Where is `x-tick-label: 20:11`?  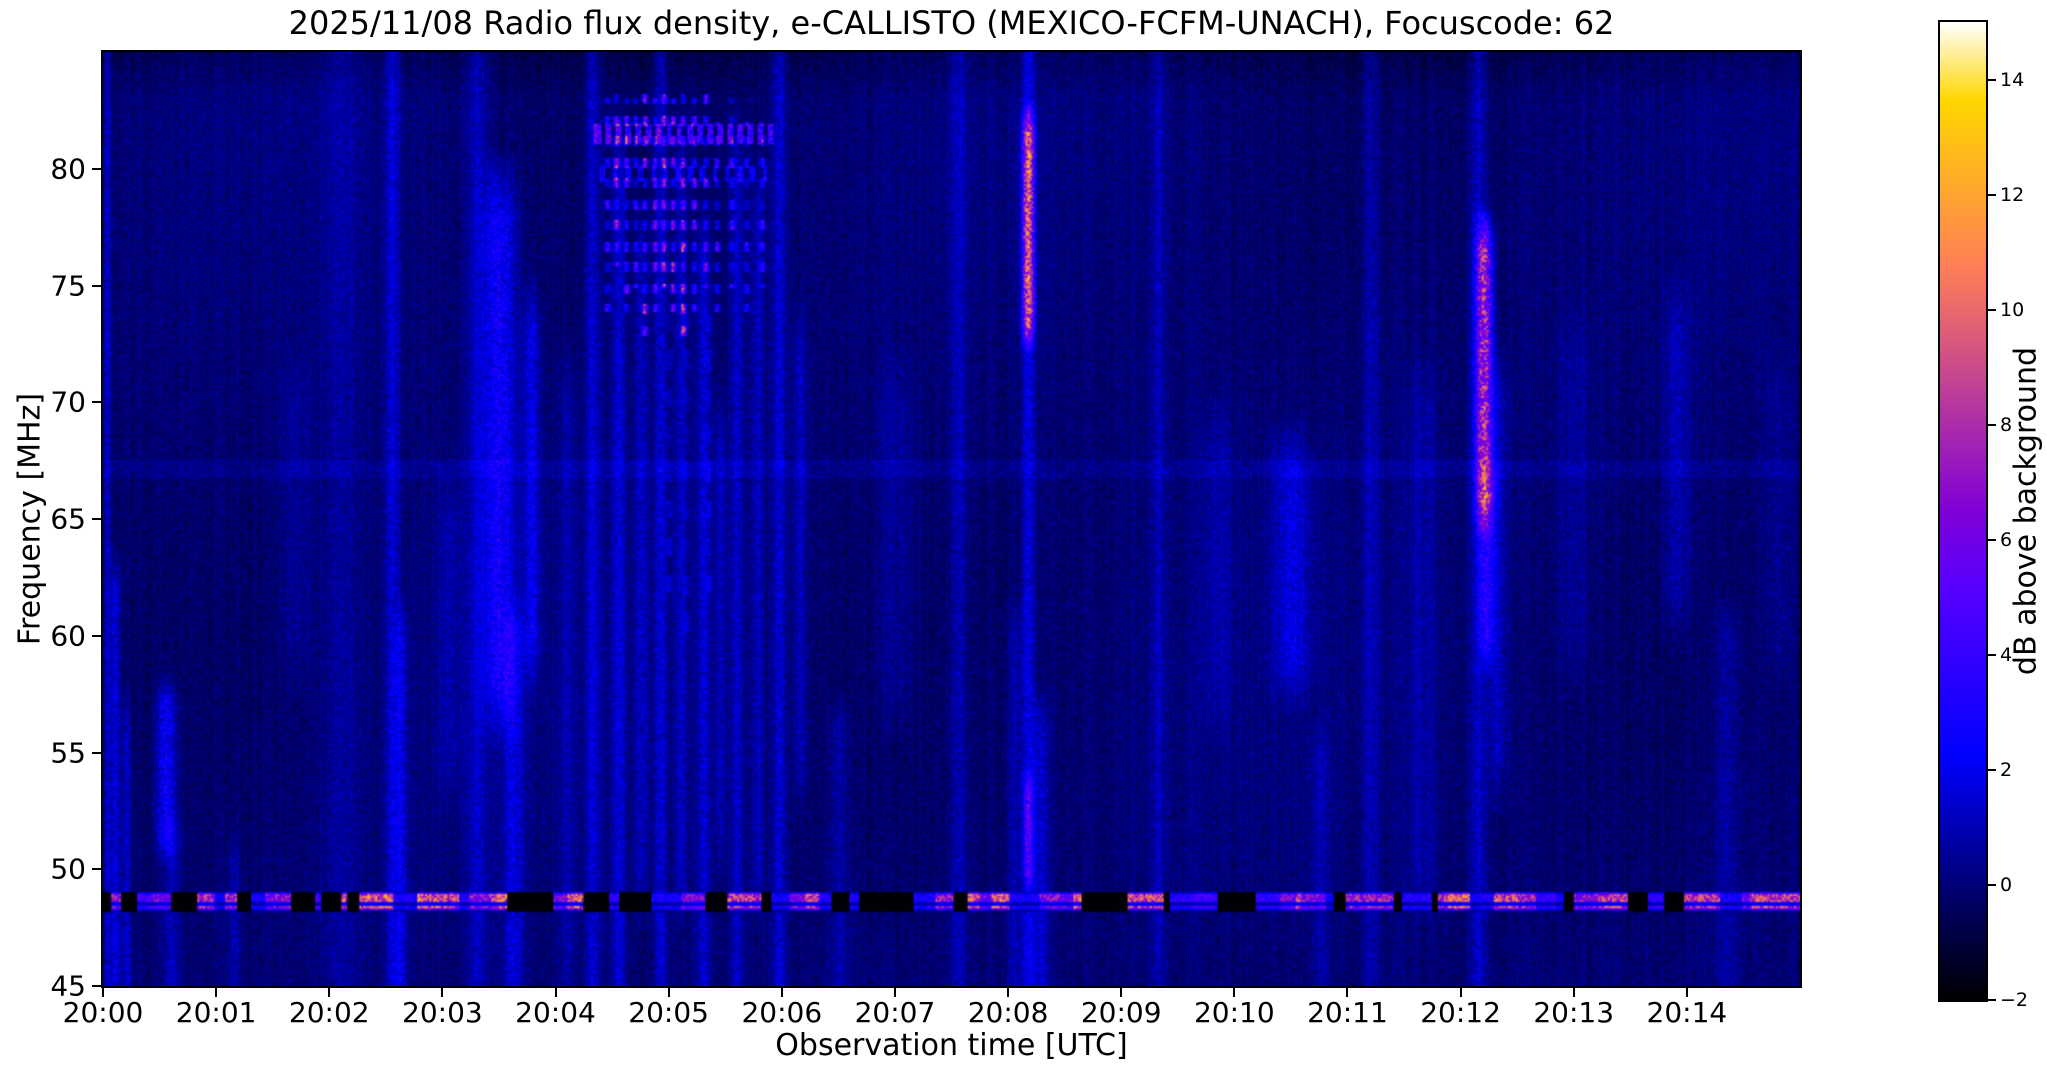 x-tick-label: 20:11 is located at coordinates (1347, 1012).